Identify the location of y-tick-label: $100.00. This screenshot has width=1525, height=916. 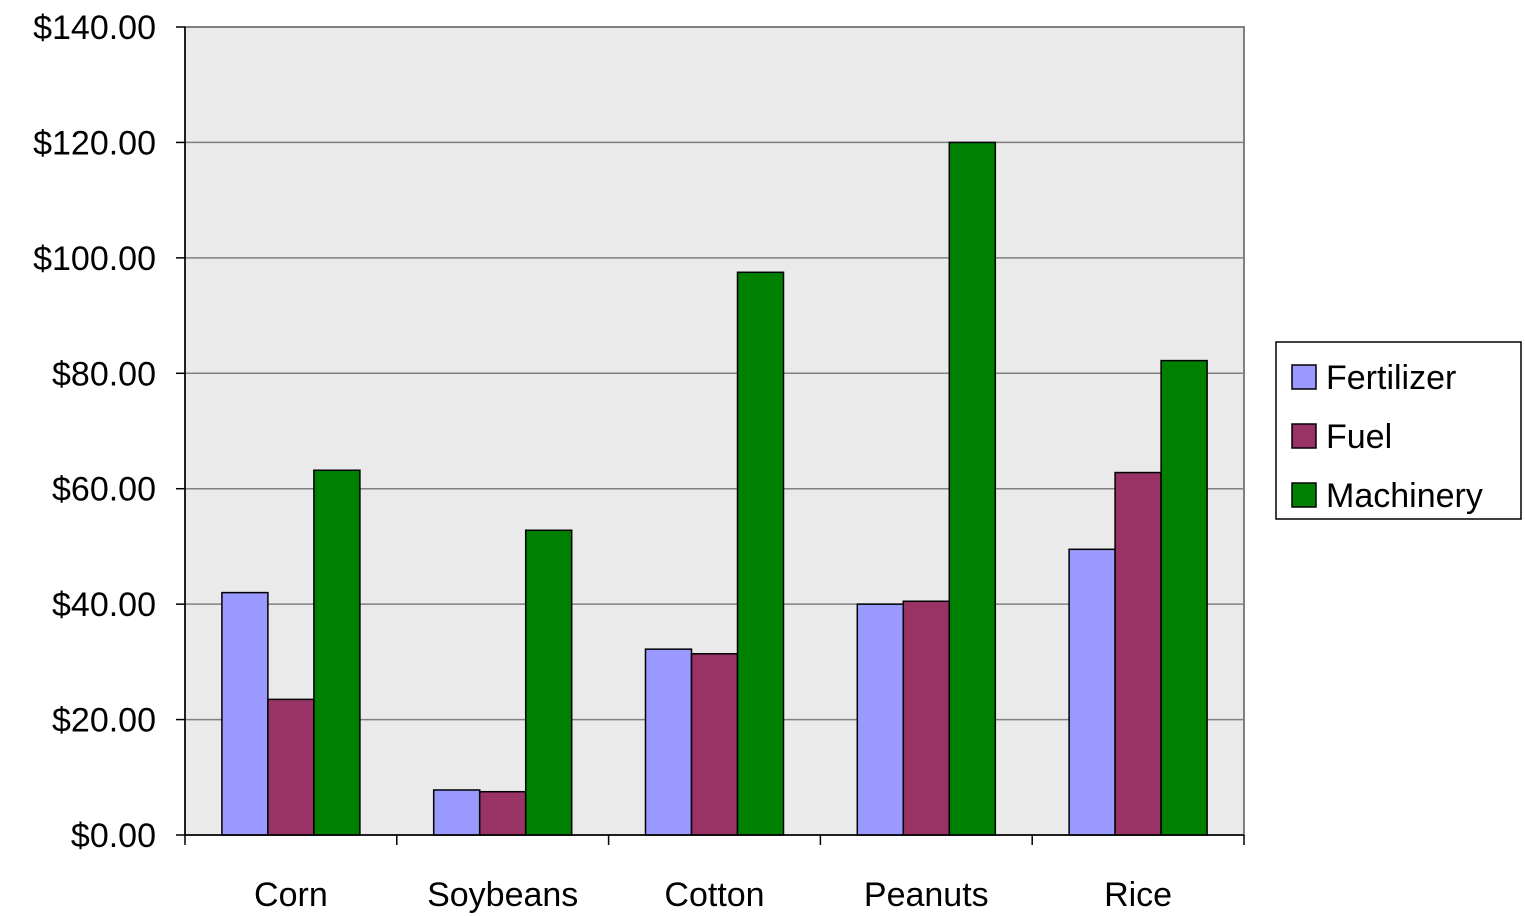
(94, 259).